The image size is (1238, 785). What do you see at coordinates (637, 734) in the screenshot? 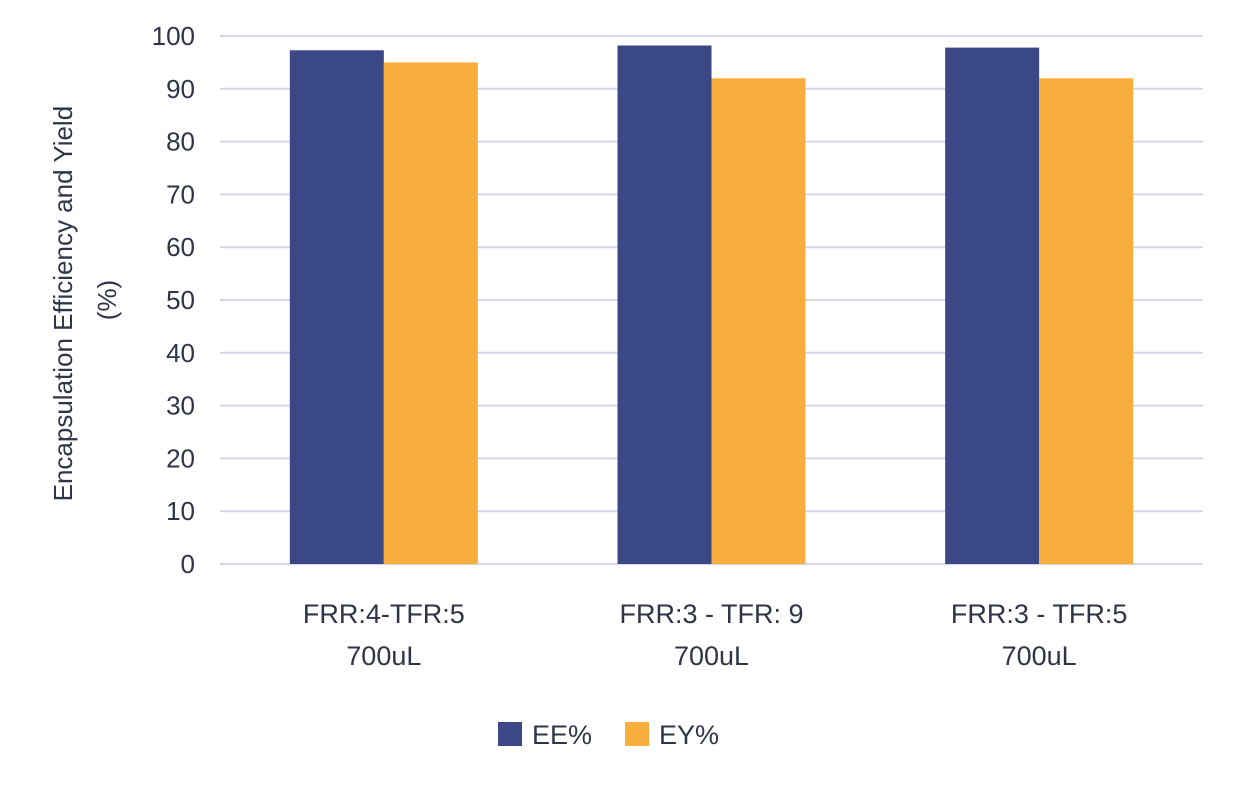
I see `legend-swatch-ey` at bounding box center [637, 734].